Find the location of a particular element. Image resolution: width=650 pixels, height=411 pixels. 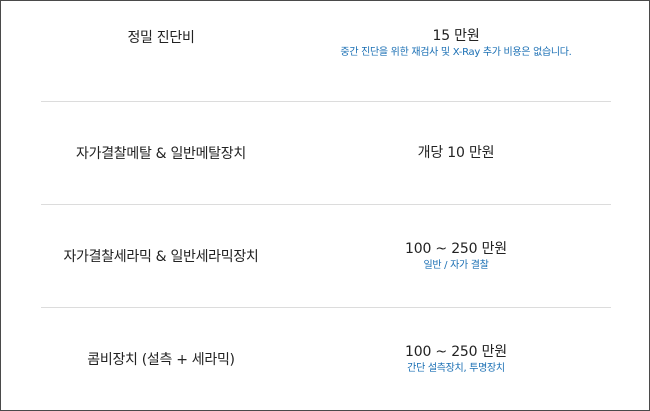

row-label: 정밀 진단비 is located at coordinates (161, 38).